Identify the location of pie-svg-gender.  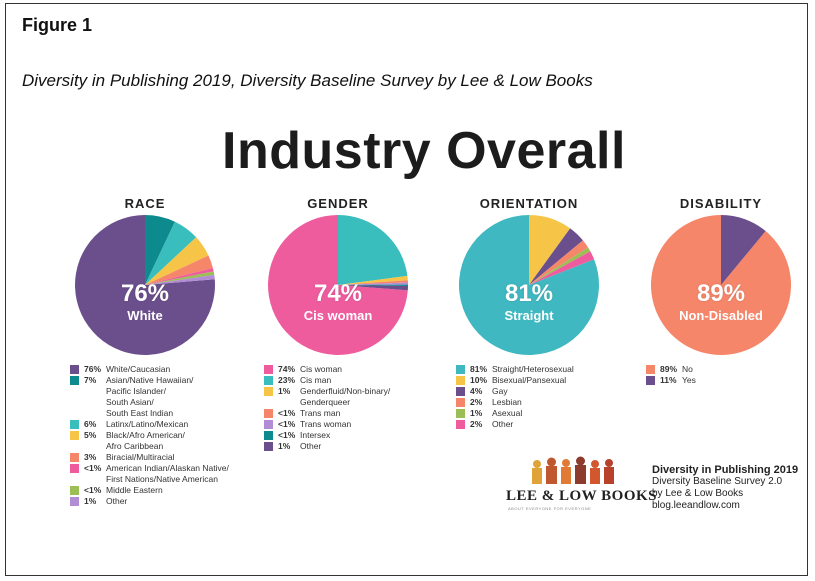
(338, 284).